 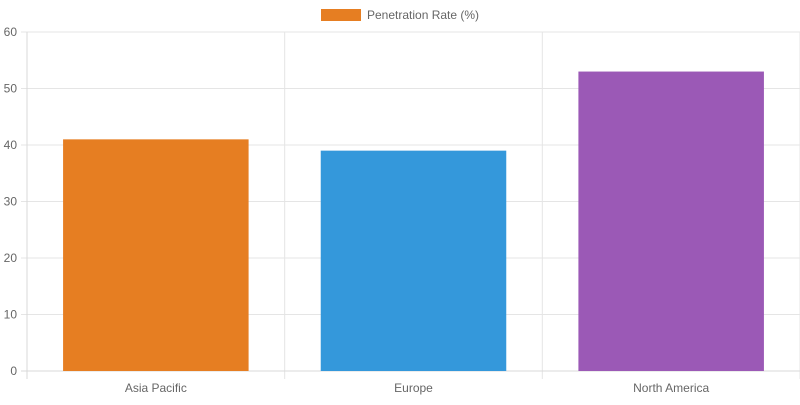 What do you see at coordinates (11, 258) in the screenshot?
I see `y-tick-label: 20` at bounding box center [11, 258].